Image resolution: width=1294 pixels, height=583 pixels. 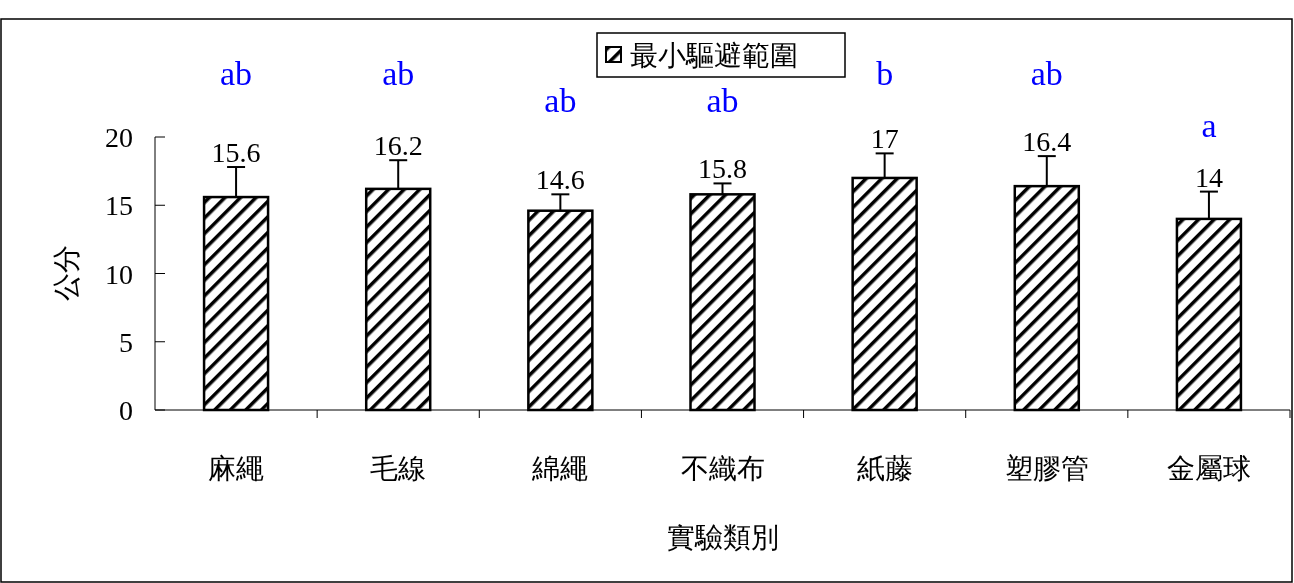 I want to click on data-label: 16.4, so click(x=1047, y=142).